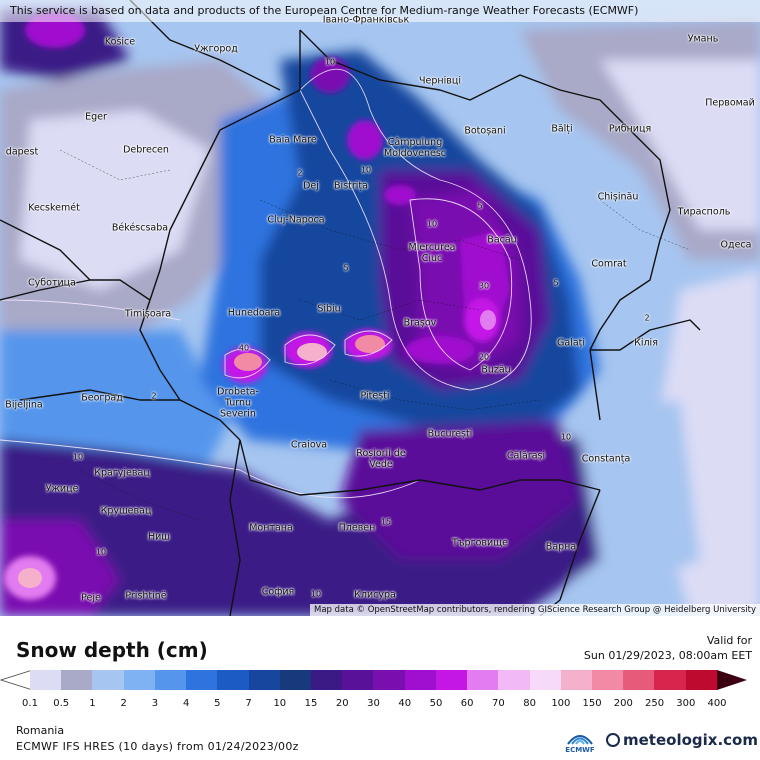  What do you see at coordinates (293, 140) in the screenshot?
I see `place-label: Baia Mare` at bounding box center [293, 140].